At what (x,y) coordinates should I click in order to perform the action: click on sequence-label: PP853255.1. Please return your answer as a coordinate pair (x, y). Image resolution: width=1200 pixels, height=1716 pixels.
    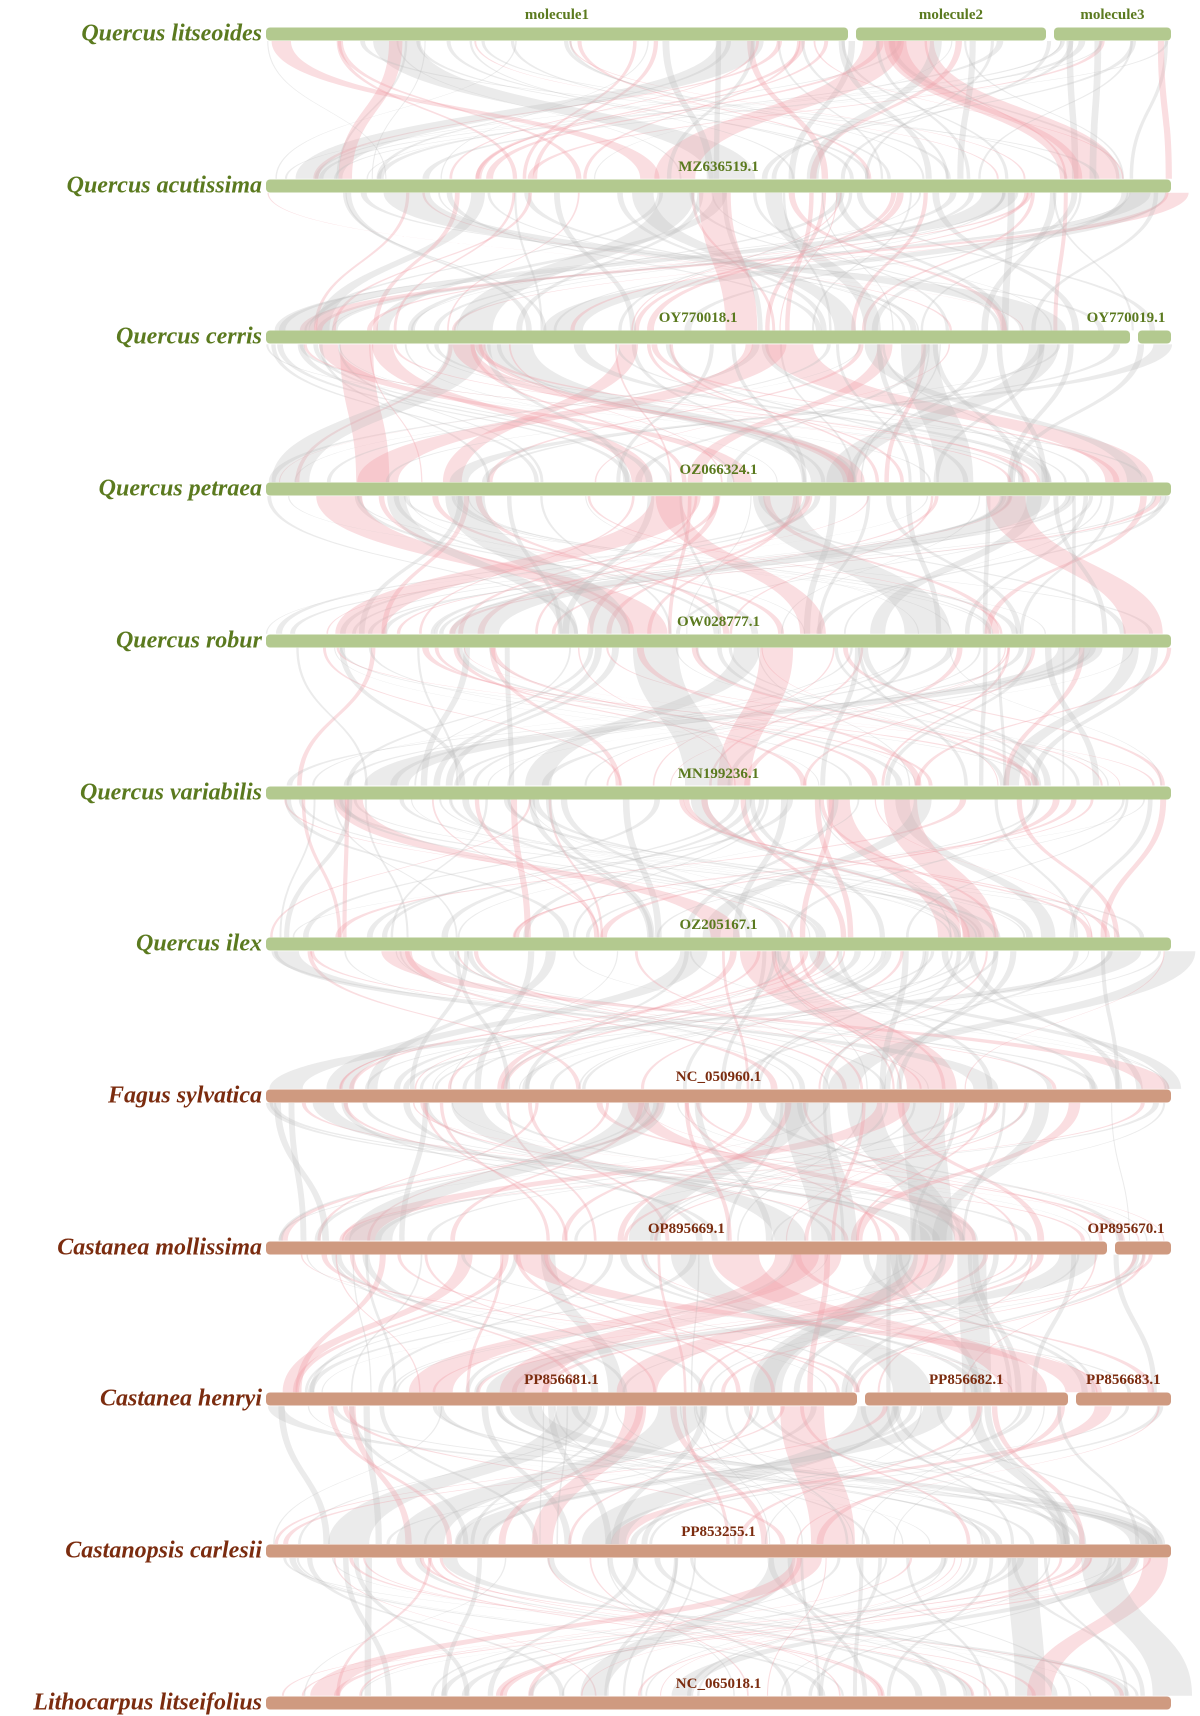
    Looking at the image, I should click on (718, 1532).